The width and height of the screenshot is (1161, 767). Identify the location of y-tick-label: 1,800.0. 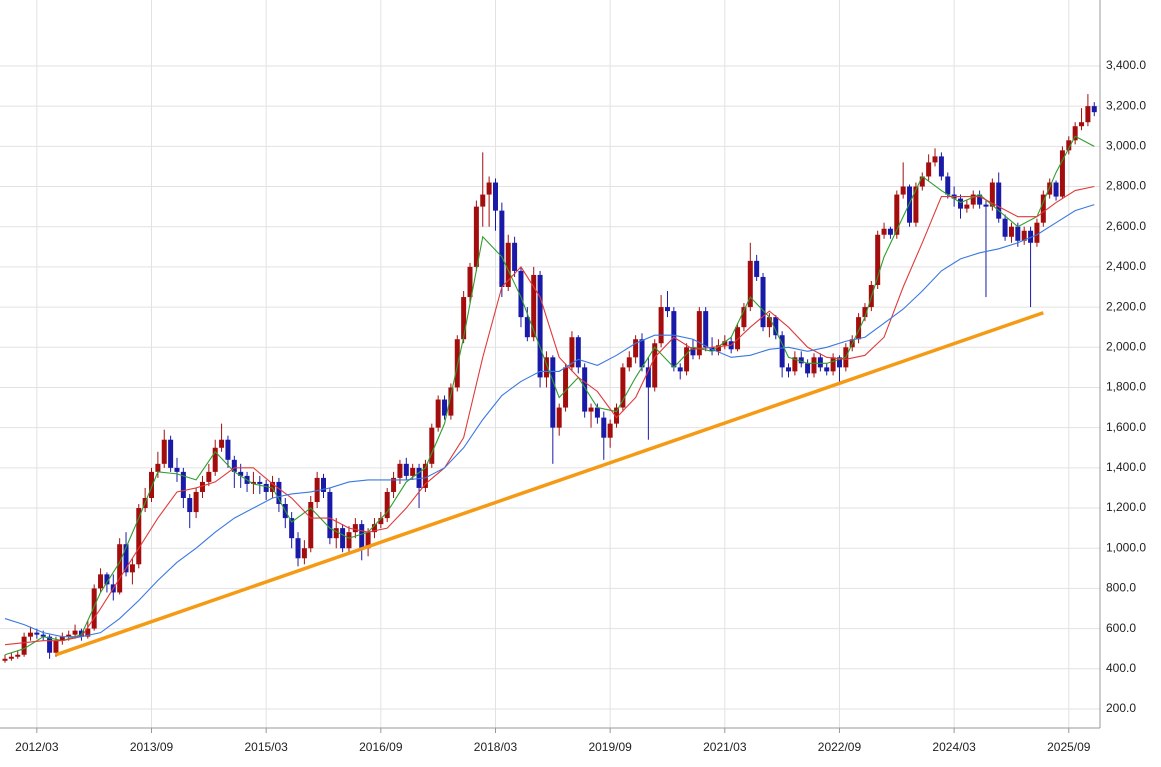
(1126, 387).